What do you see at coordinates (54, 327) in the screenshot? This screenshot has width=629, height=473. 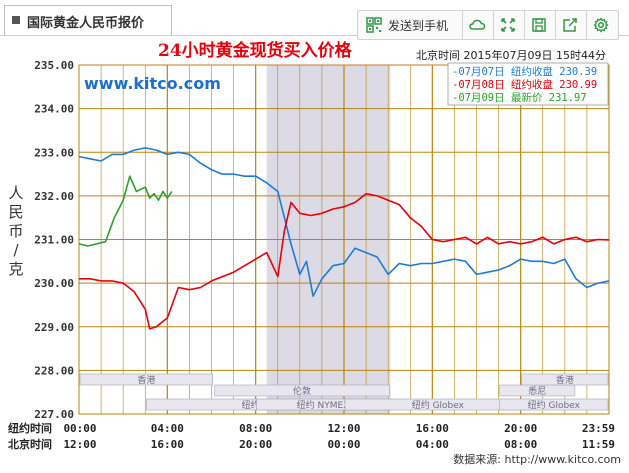 I see `y-tick-label: 229.00` at bounding box center [54, 327].